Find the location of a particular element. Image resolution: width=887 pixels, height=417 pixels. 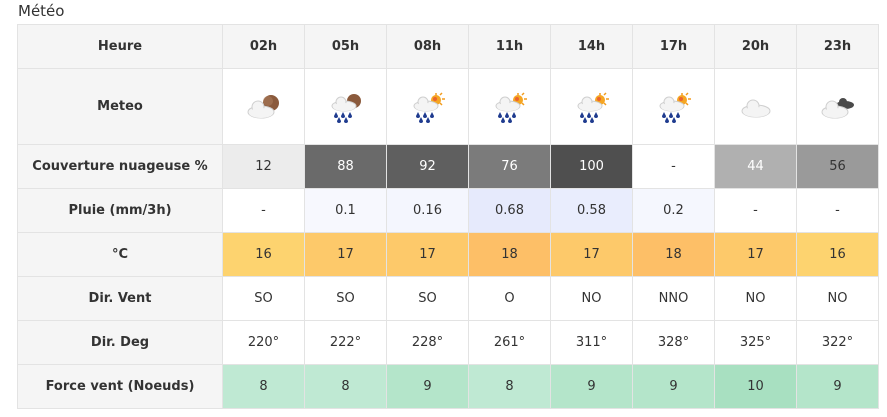

row-label-dir-vent: Dir. Vent is located at coordinates (120, 298).